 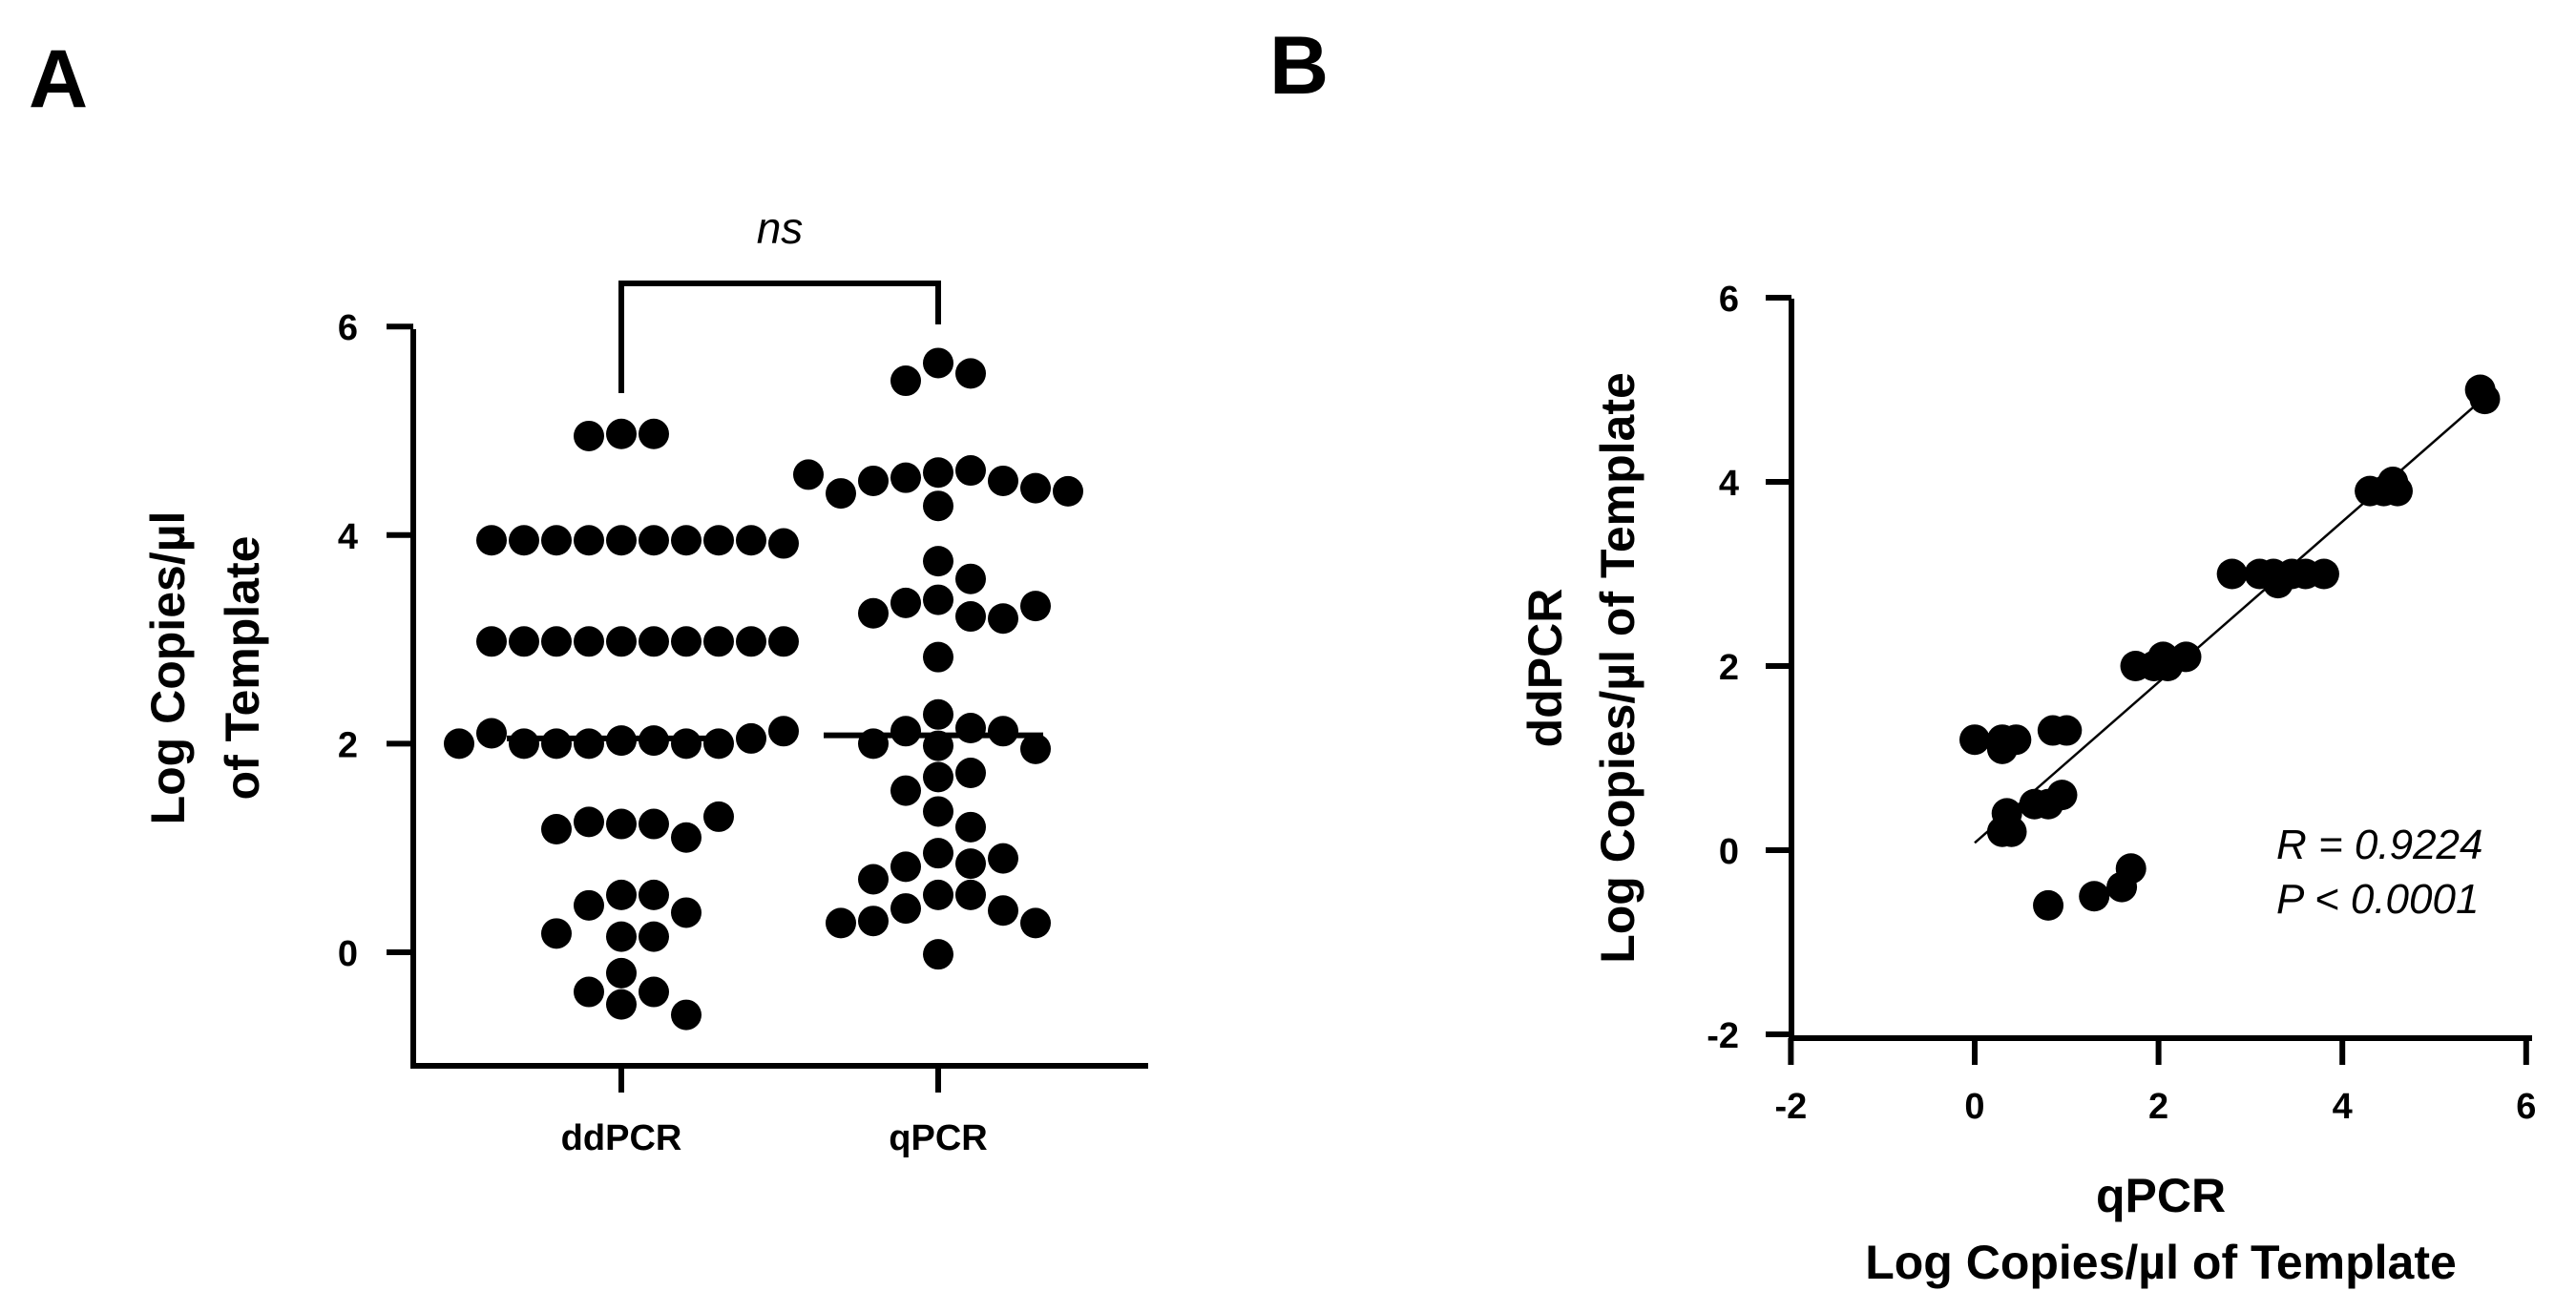 I want to click on panel-a-y-tick-label: 0, so click(x=348, y=954).